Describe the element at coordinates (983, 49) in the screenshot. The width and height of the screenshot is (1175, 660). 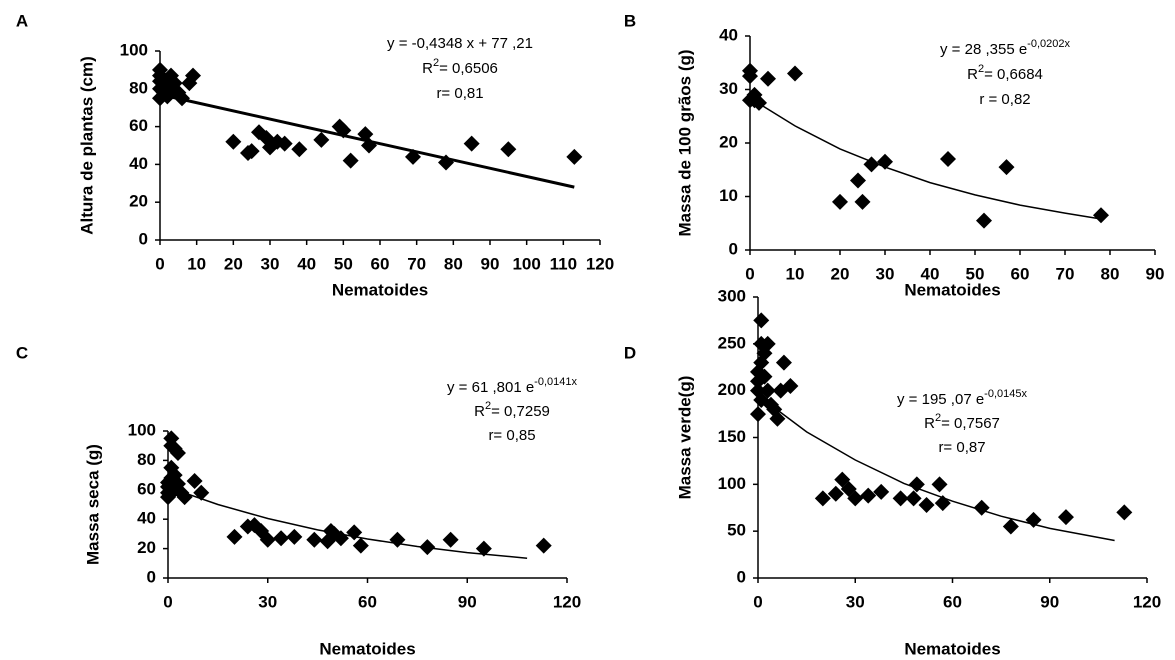
I see `annotation-text: y = 28 ,355 e` at that location.